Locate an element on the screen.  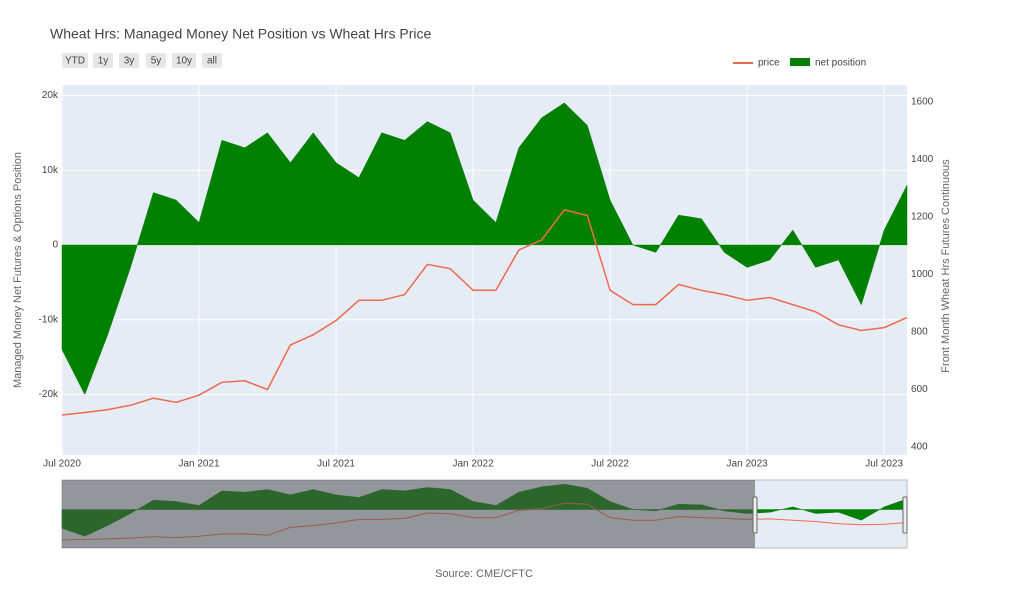
button-label: 1y is located at coordinates (103, 61).